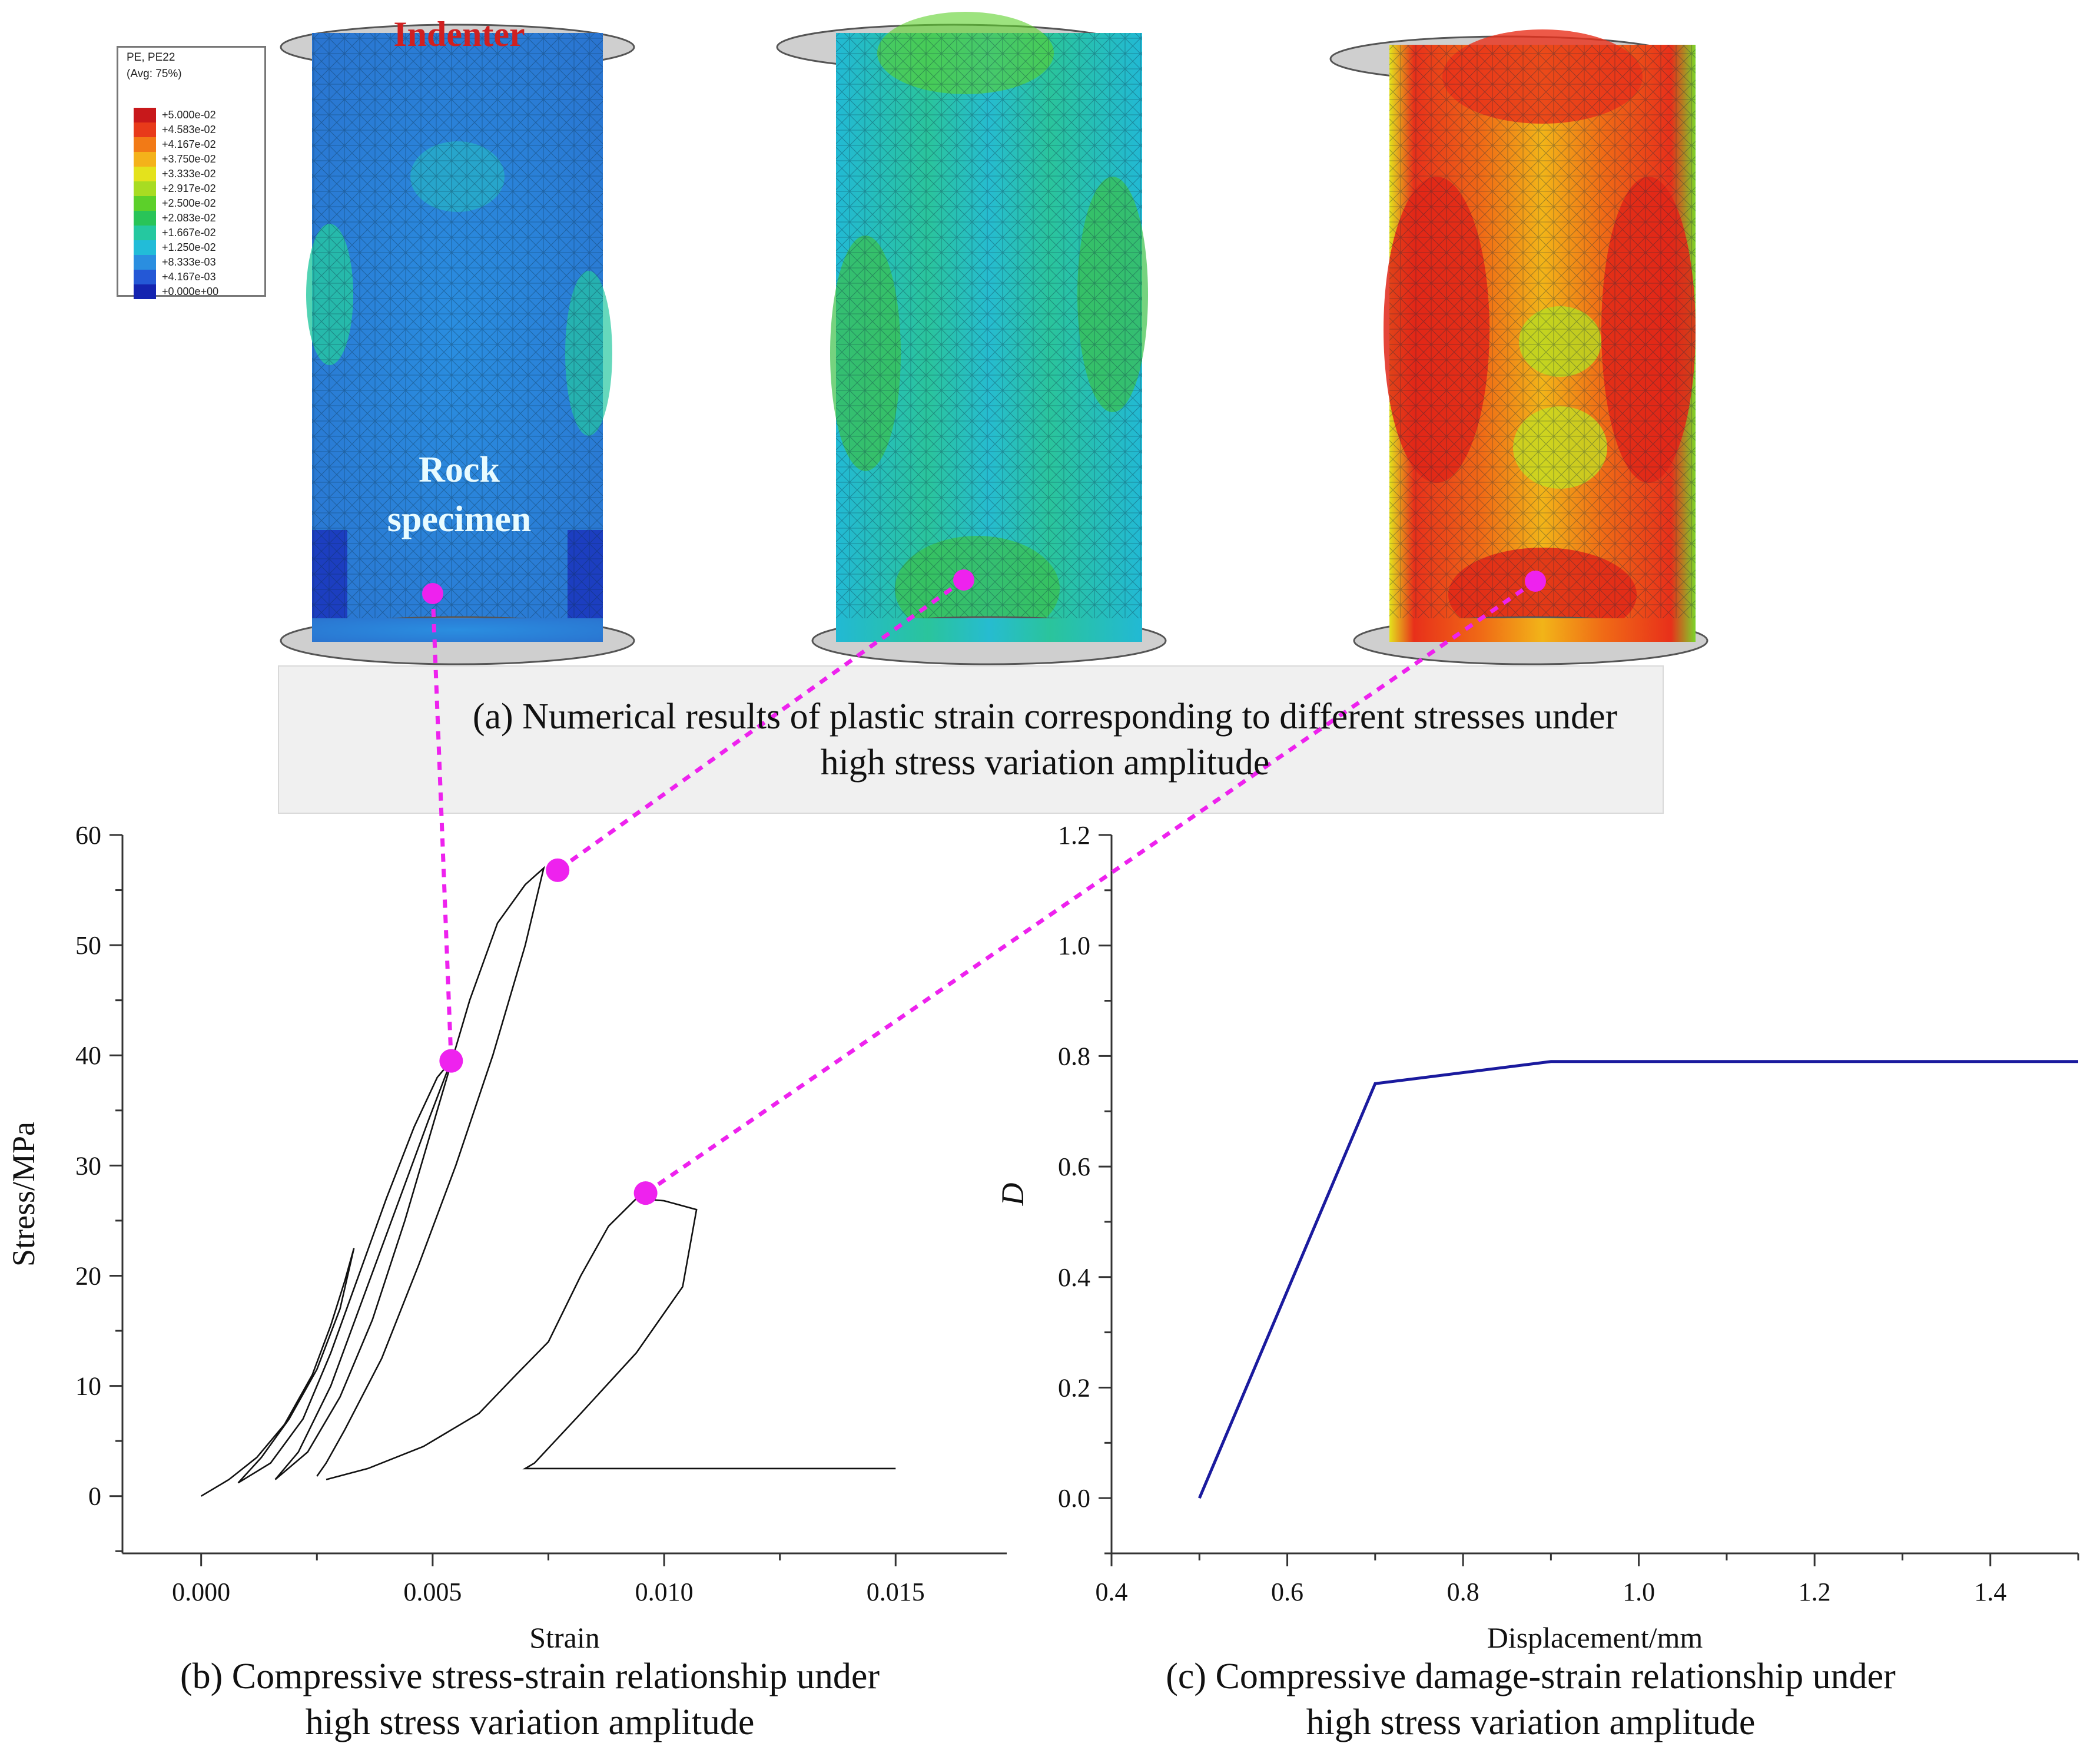  What do you see at coordinates (189, 218) in the screenshot?
I see `legend-label: +2.083e-02` at bounding box center [189, 218].